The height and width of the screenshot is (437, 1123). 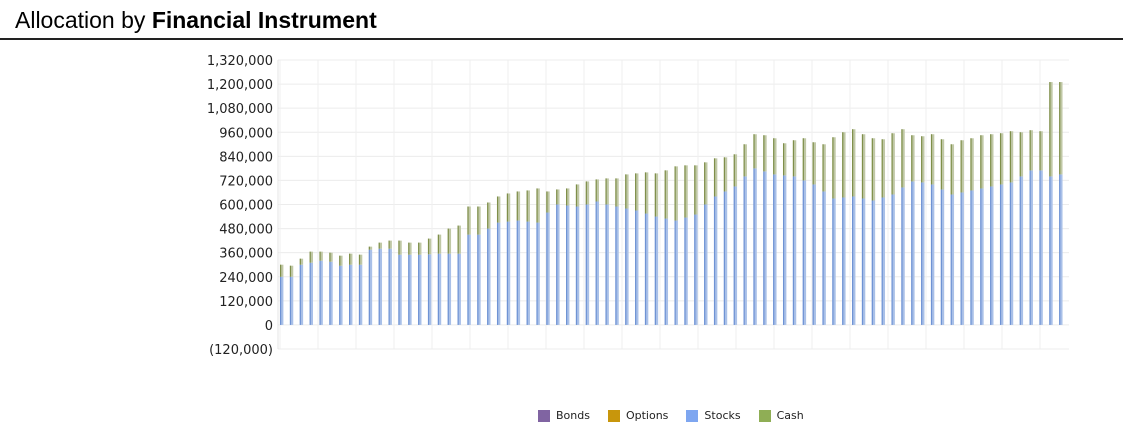 I want to click on y-tick-label: 960,000, so click(x=246, y=133).